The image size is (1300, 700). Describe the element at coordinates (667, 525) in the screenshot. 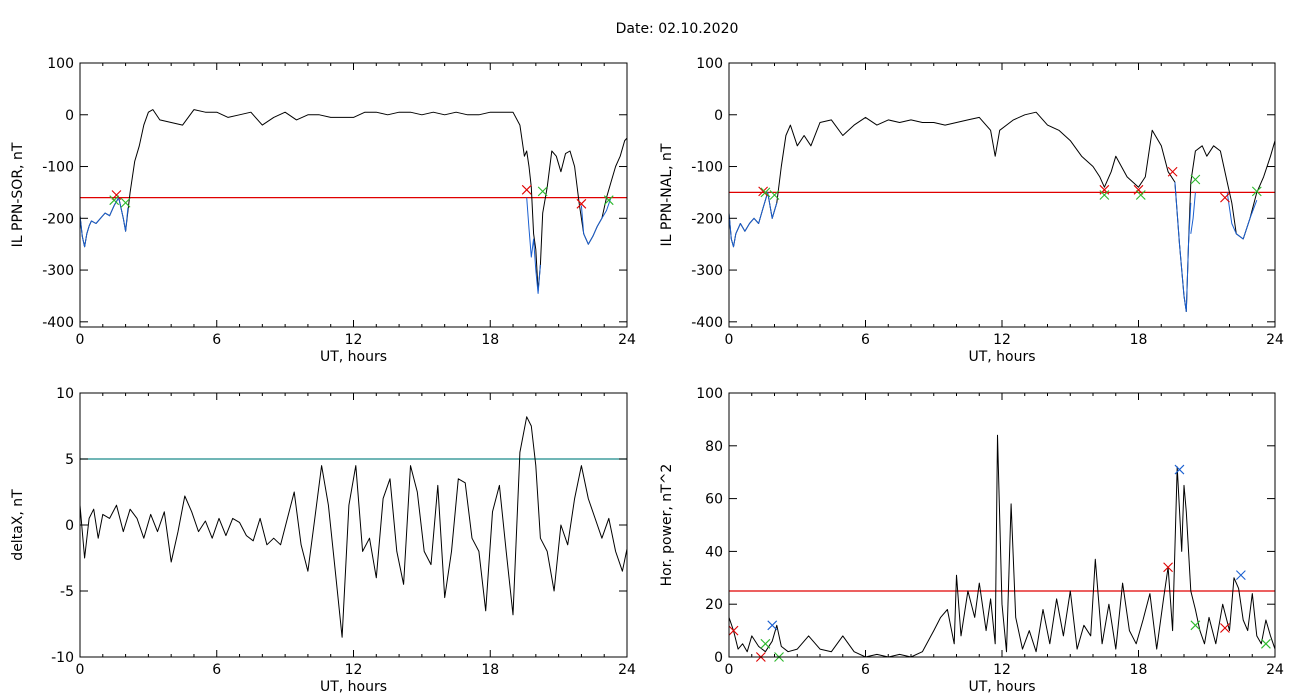

I see `y-axis-label: Hor. power, nT^2` at that location.